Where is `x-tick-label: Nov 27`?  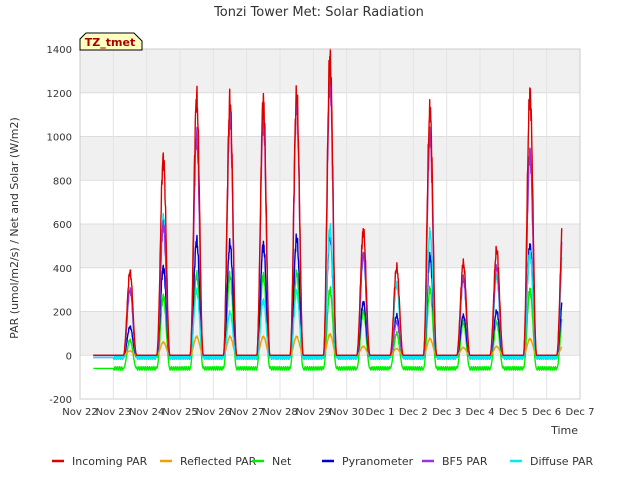 x-tick-label: Nov 27 is located at coordinates (246, 412).